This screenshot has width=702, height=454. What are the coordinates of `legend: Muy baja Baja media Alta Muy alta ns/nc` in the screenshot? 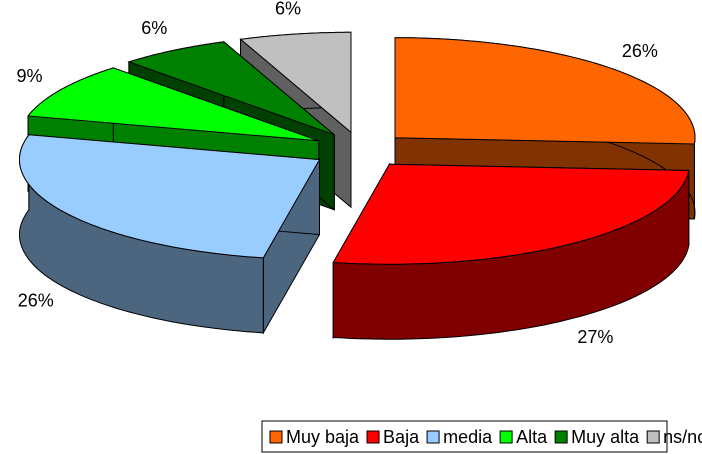 It's located at (485, 437).